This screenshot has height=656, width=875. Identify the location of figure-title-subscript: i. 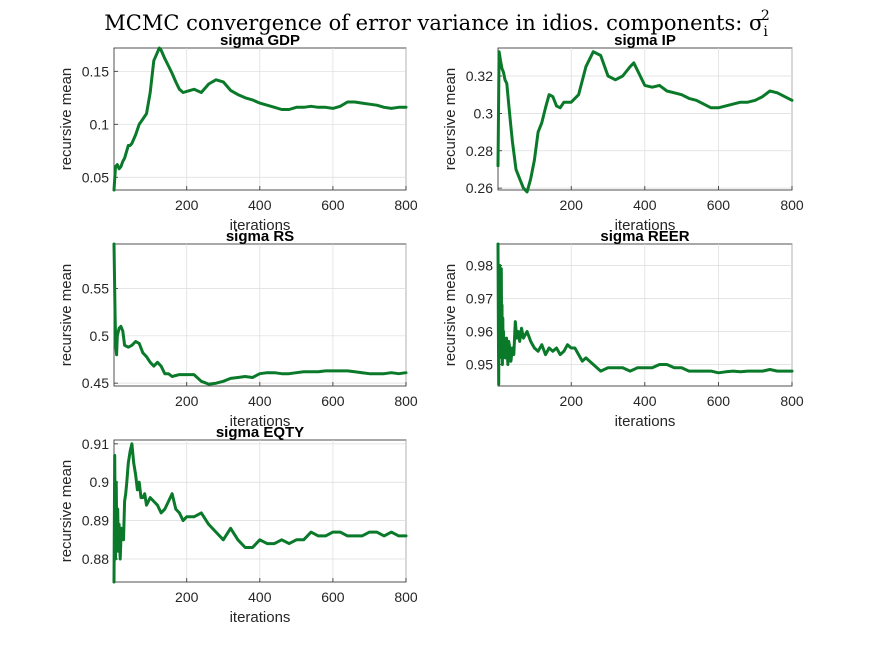
(765, 32).